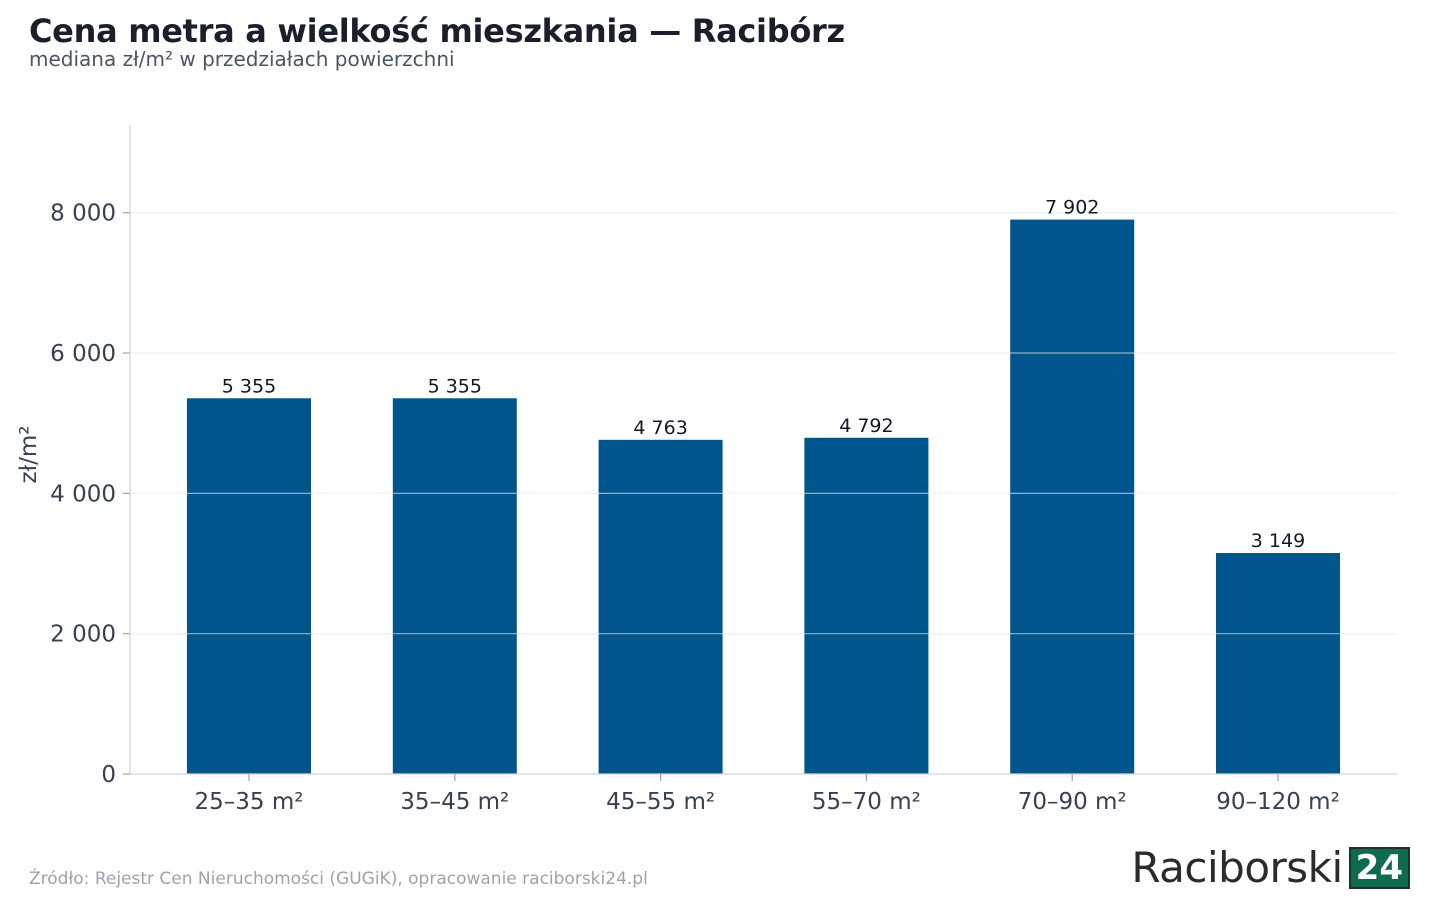 The width and height of the screenshot is (1440, 900). I want to click on value-label: 4 763, so click(660, 428).